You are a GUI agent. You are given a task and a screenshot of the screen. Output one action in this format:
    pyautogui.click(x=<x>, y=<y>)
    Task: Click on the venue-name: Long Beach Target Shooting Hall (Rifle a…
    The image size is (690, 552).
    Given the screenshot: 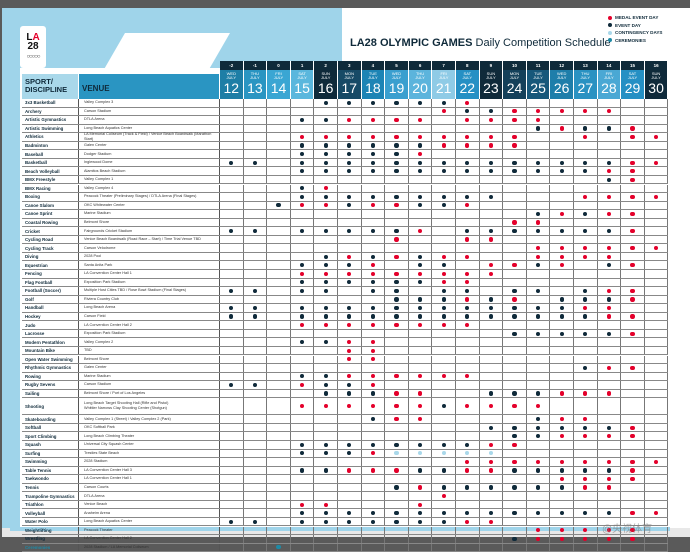 What is the action you would take?
    pyautogui.click(x=149, y=406)
    